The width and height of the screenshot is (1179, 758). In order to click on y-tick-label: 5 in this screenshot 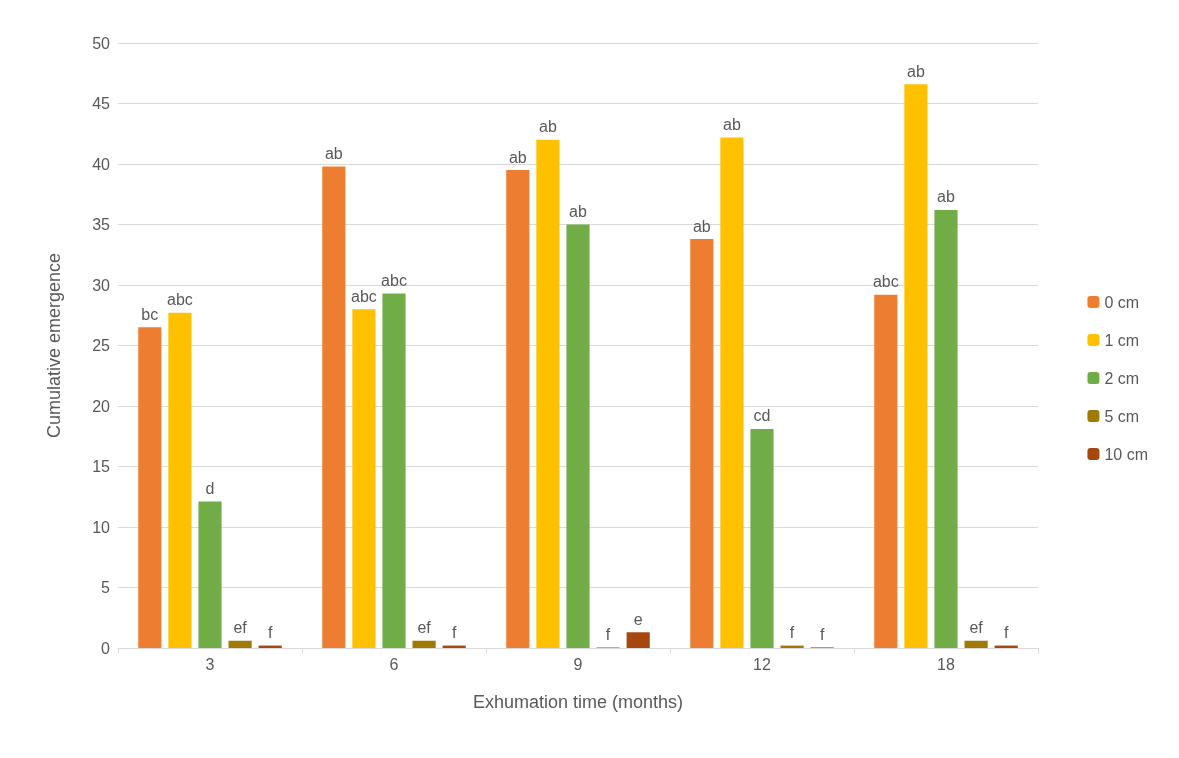, I will do `click(106, 587)`.